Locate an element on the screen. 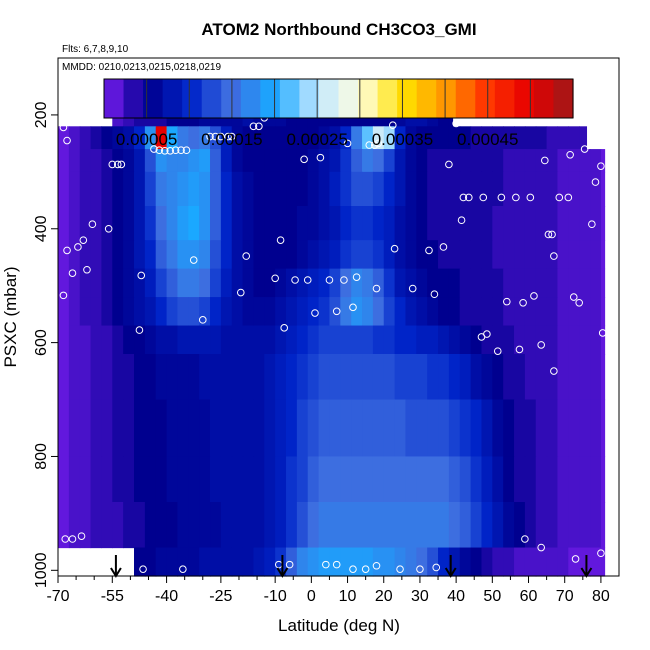 The width and height of the screenshot is (650, 650). x-tick-label: 50 is located at coordinates (492, 596).